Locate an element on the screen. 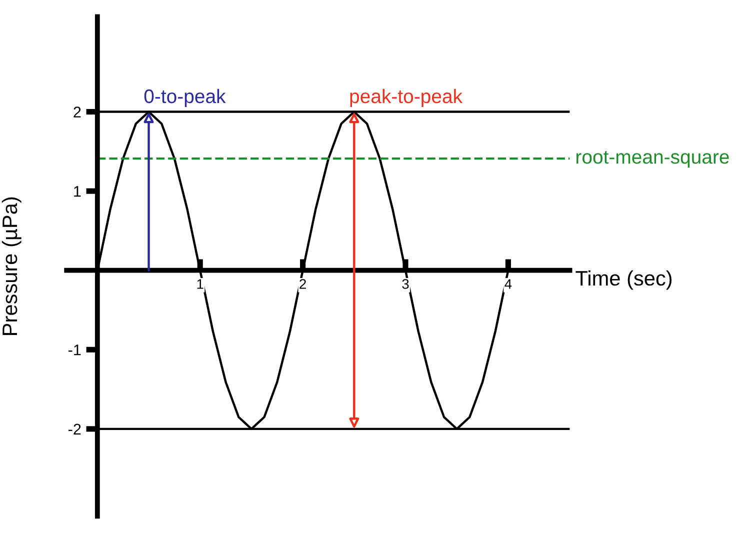 The image size is (740, 555). annotation: peak-to-peak is located at coordinates (406, 98).